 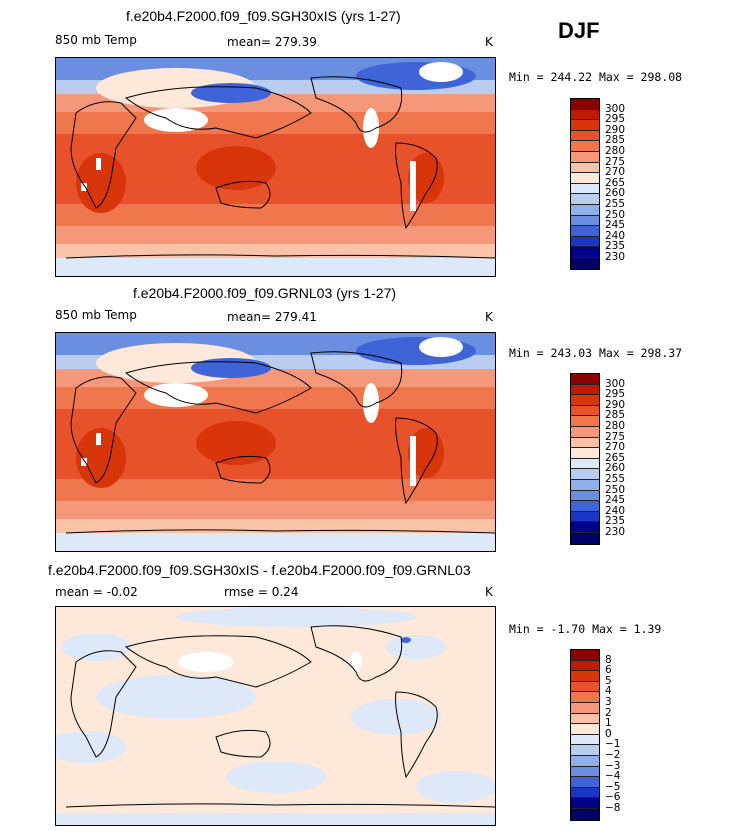 I want to click on panel-2-colorbar, so click(x=585, y=459).